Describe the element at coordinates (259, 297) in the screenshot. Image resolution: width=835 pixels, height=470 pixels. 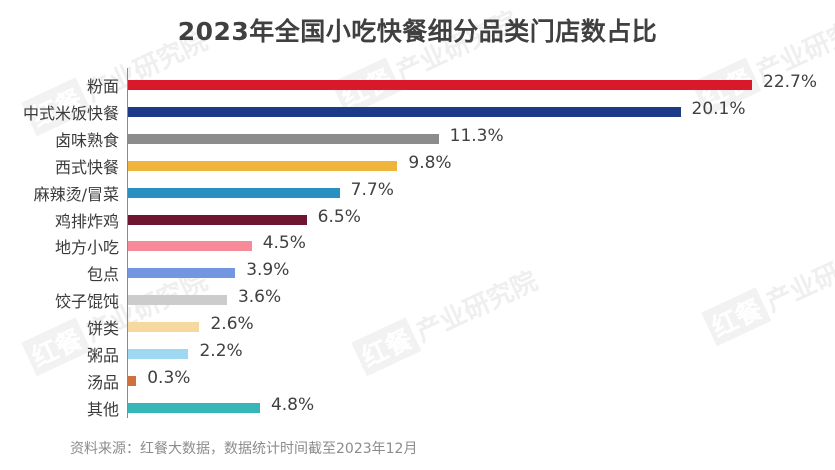
I see `value-label: 3.6%` at that location.